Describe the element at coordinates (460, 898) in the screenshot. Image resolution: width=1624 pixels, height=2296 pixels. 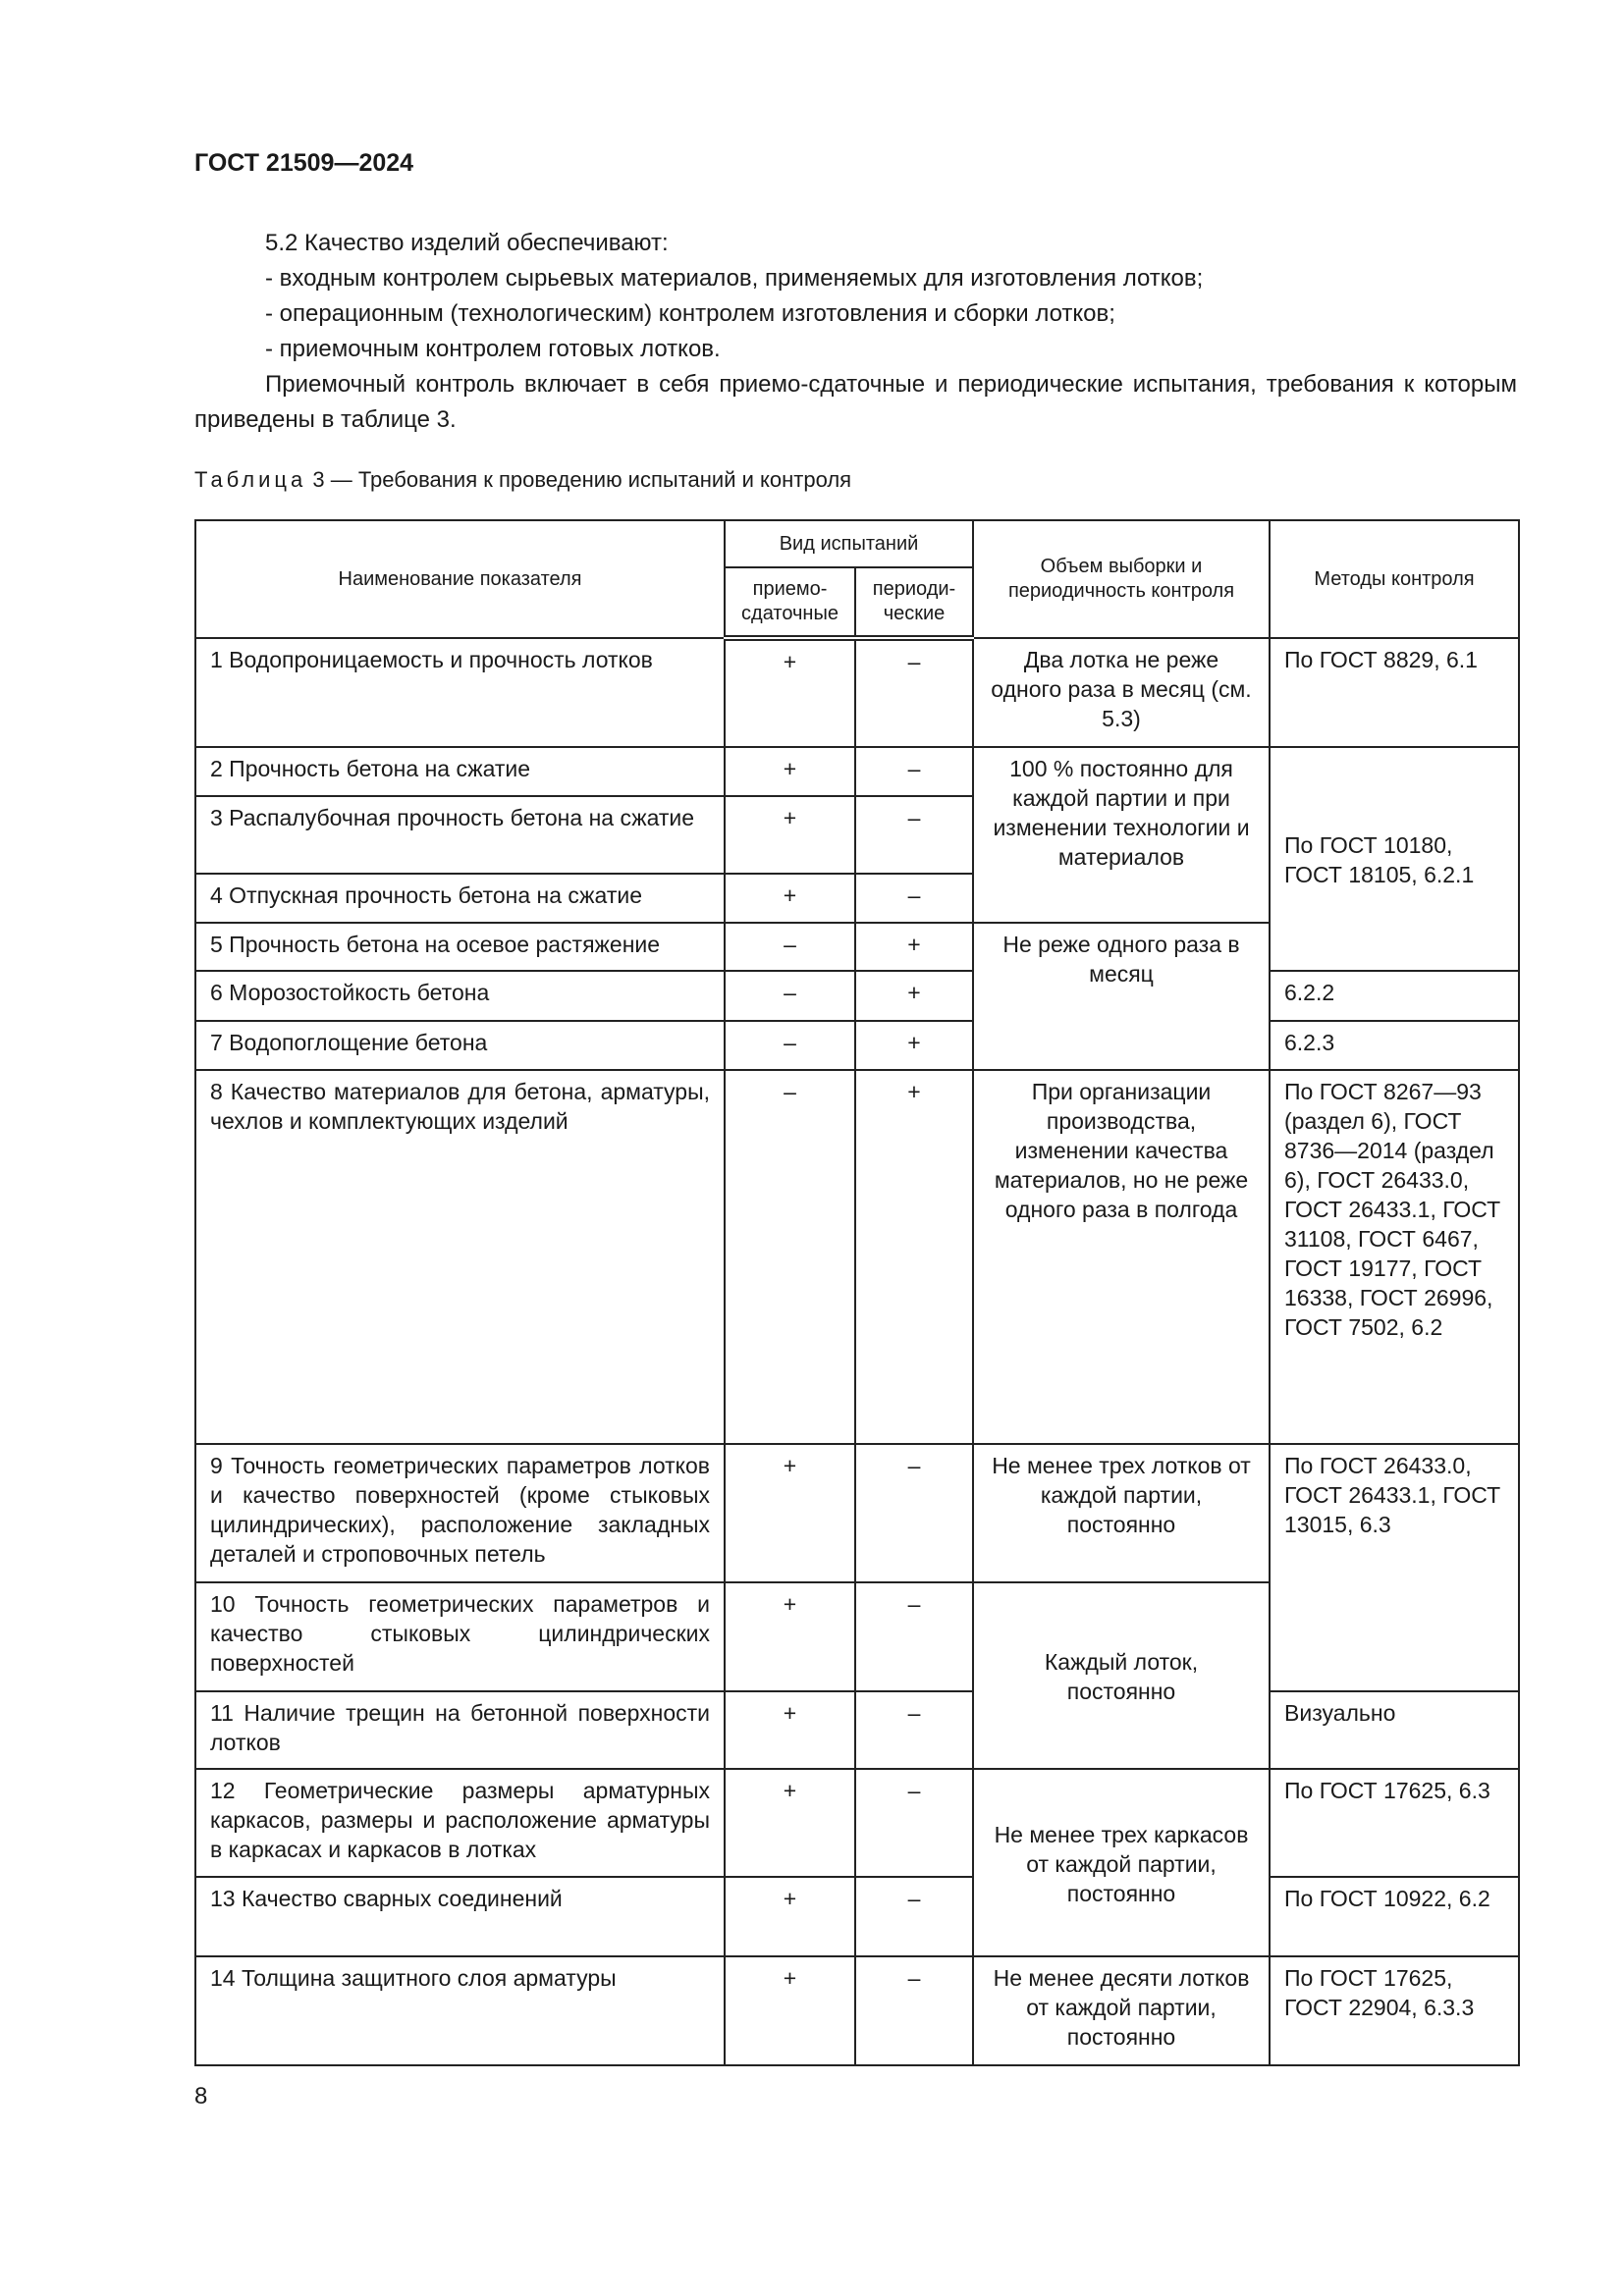
I see `indicator-name: 4 Отпускная прочность бетона на сжатие` at that location.